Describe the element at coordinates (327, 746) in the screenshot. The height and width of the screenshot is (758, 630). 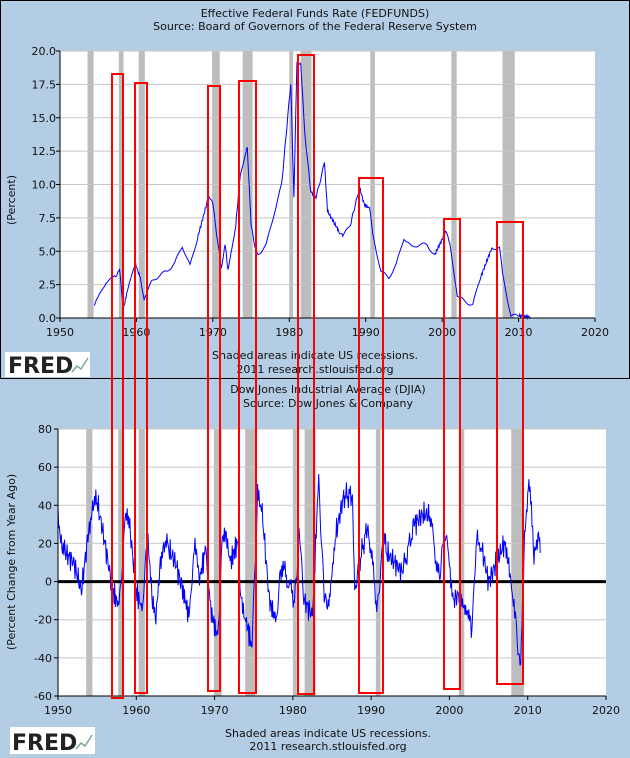
I see `bottom-footer-line2: 2011 research.stlouisfed.org` at that location.